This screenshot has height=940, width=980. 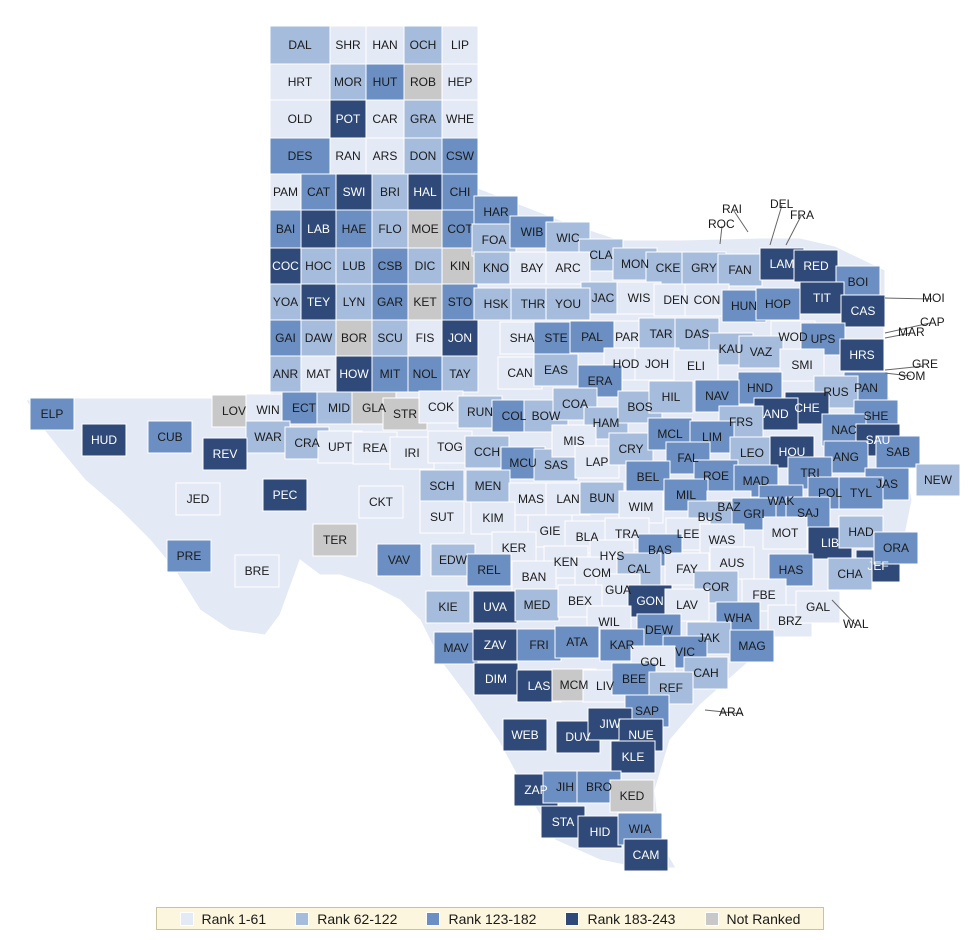 What do you see at coordinates (835, 392) in the screenshot?
I see `county-label-rus: RUS` at bounding box center [835, 392].